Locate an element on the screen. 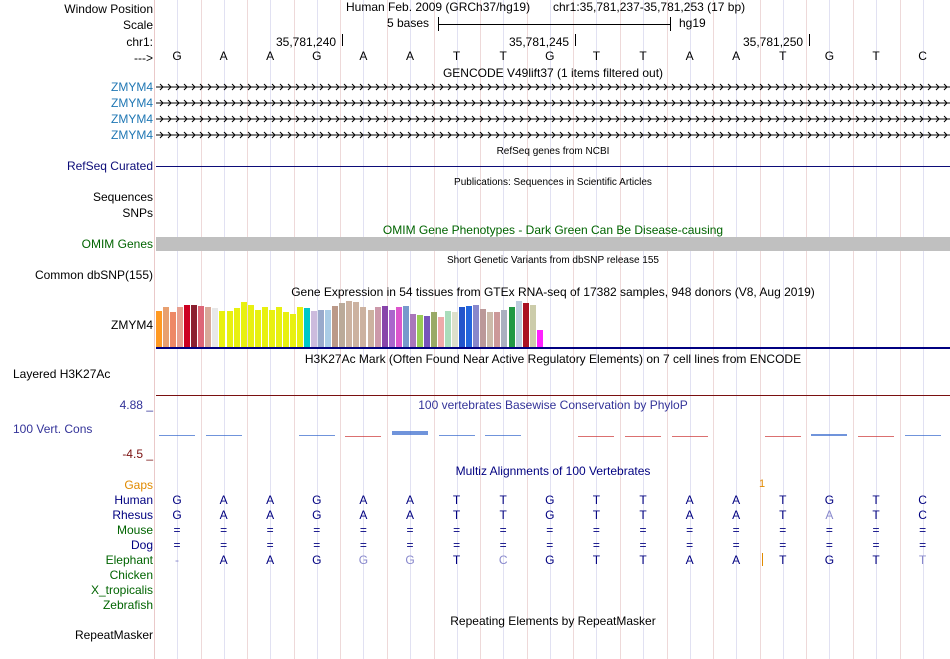  phylop-track-label: 100 Vert. Cons is located at coordinates (53, 429).